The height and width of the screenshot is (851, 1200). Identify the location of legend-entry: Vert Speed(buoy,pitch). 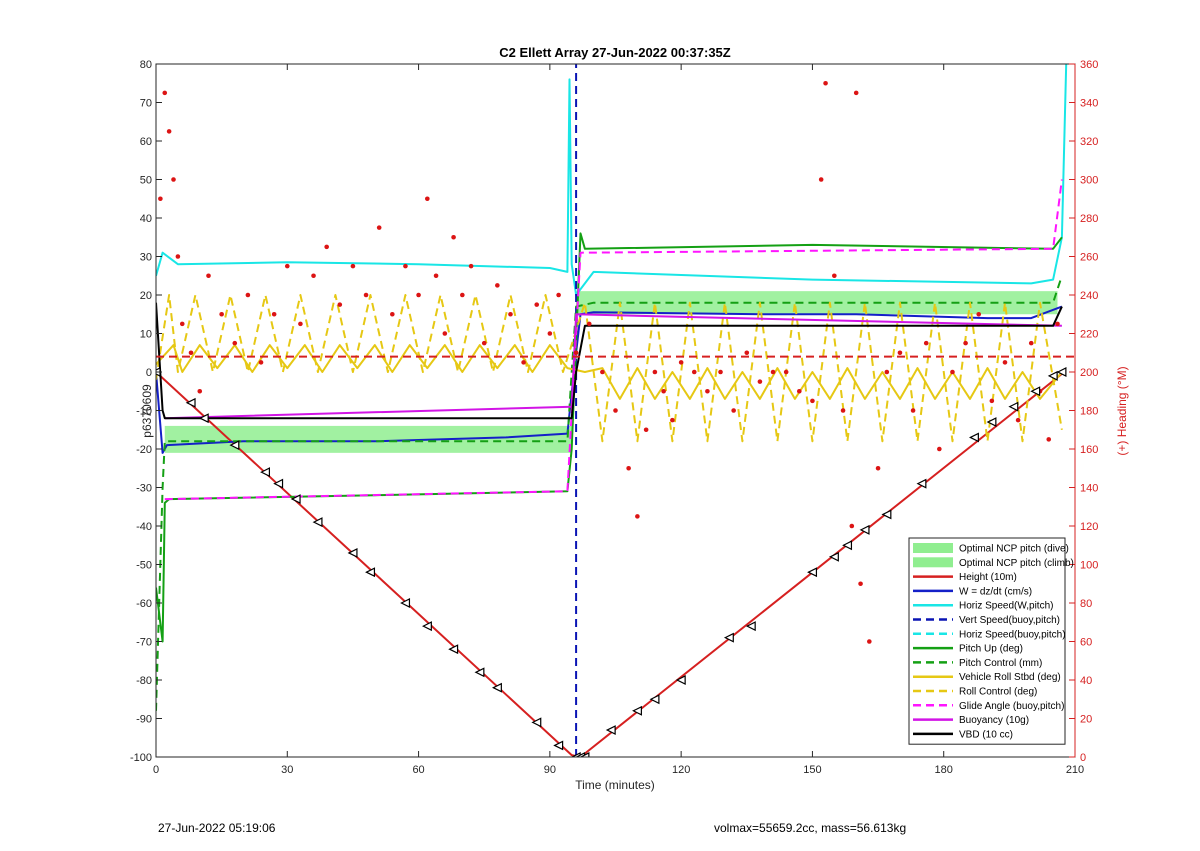
(1009, 620).